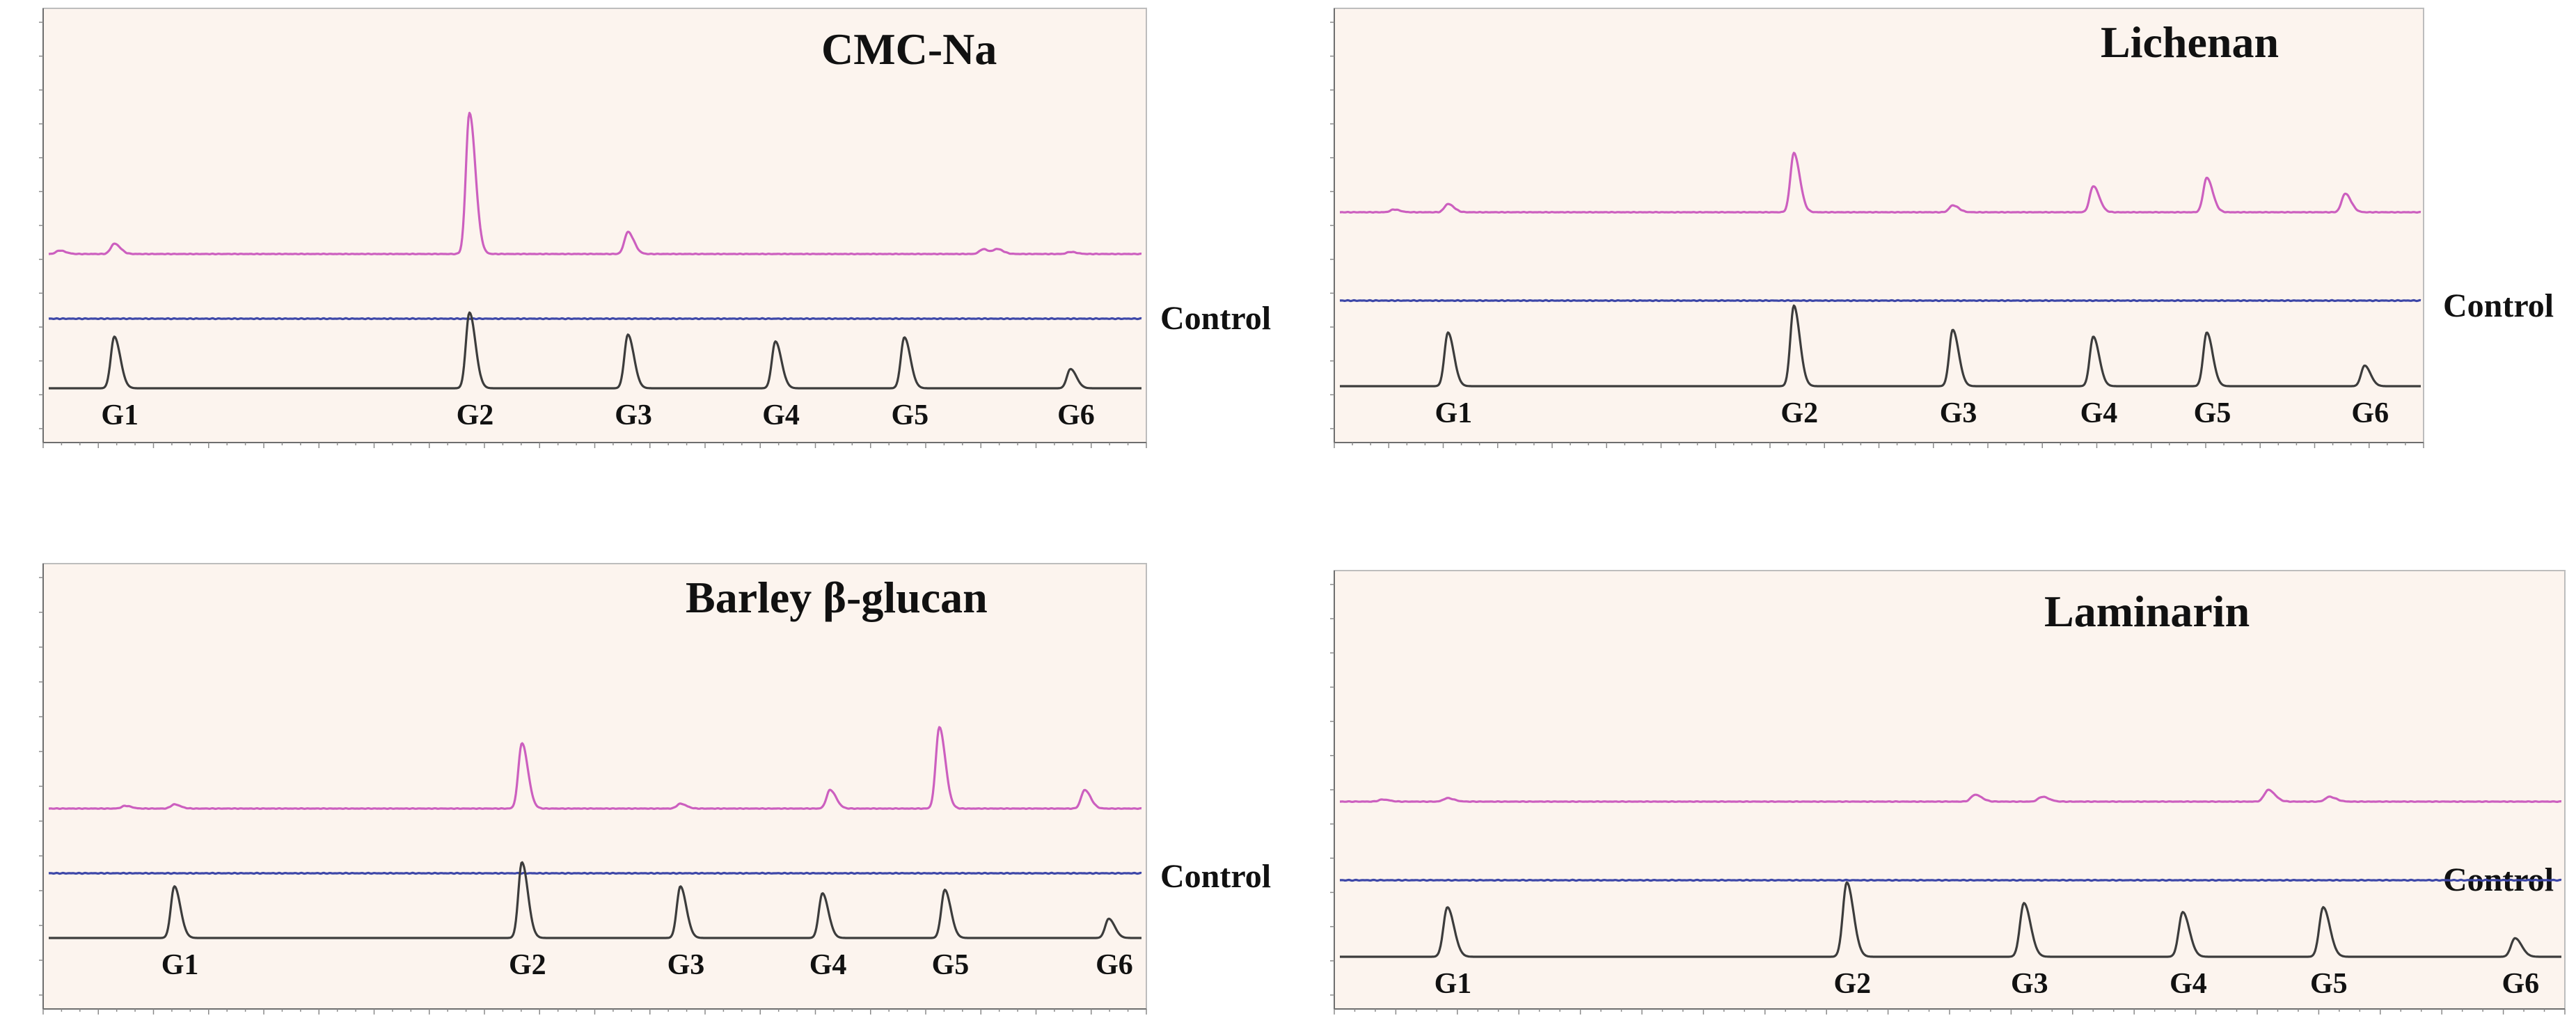 The width and height of the screenshot is (2576, 1018). Describe the element at coordinates (2147, 611) in the screenshot. I see `panel-title: Laminarin` at that location.